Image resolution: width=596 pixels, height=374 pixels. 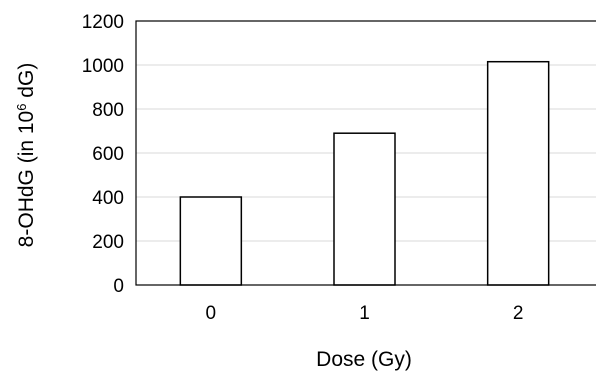 I want to click on y-tick-labels: 0 200 400 600 800 1000 1200, so click(x=103, y=154).